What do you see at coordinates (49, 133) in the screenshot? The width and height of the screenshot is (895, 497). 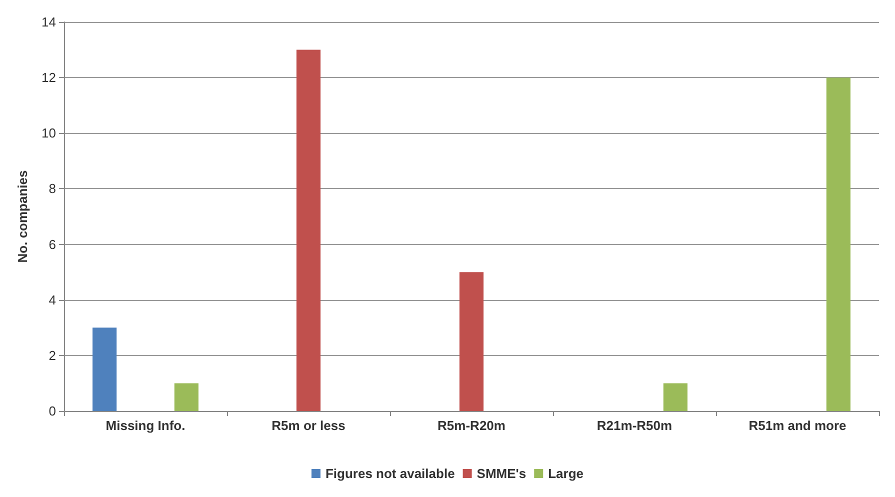 I see `y-tick-label: 10` at bounding box center [49, 133].